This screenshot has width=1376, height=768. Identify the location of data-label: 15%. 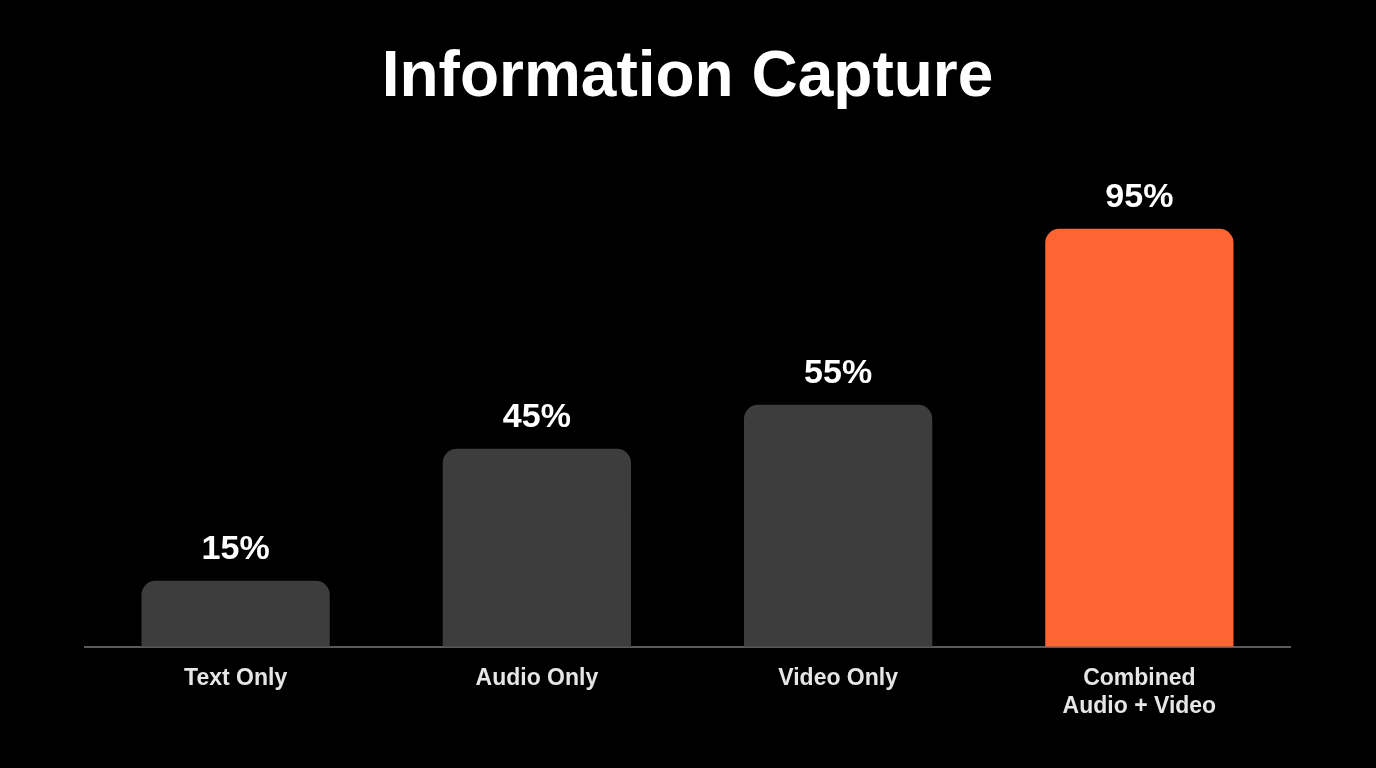
(235, 547).